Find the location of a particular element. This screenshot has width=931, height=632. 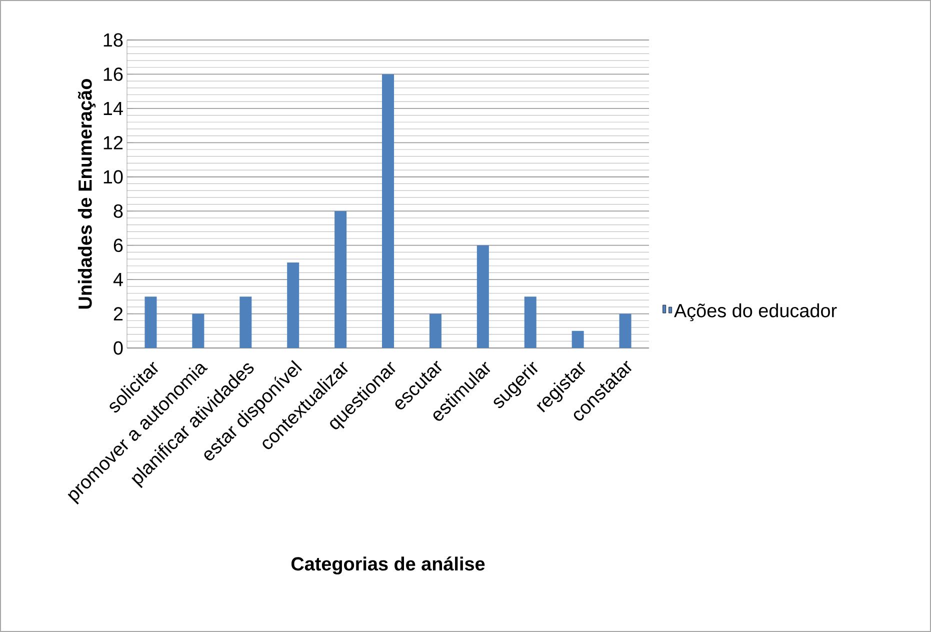

y-tick-label: 8 is located at coordinates (118, 211).